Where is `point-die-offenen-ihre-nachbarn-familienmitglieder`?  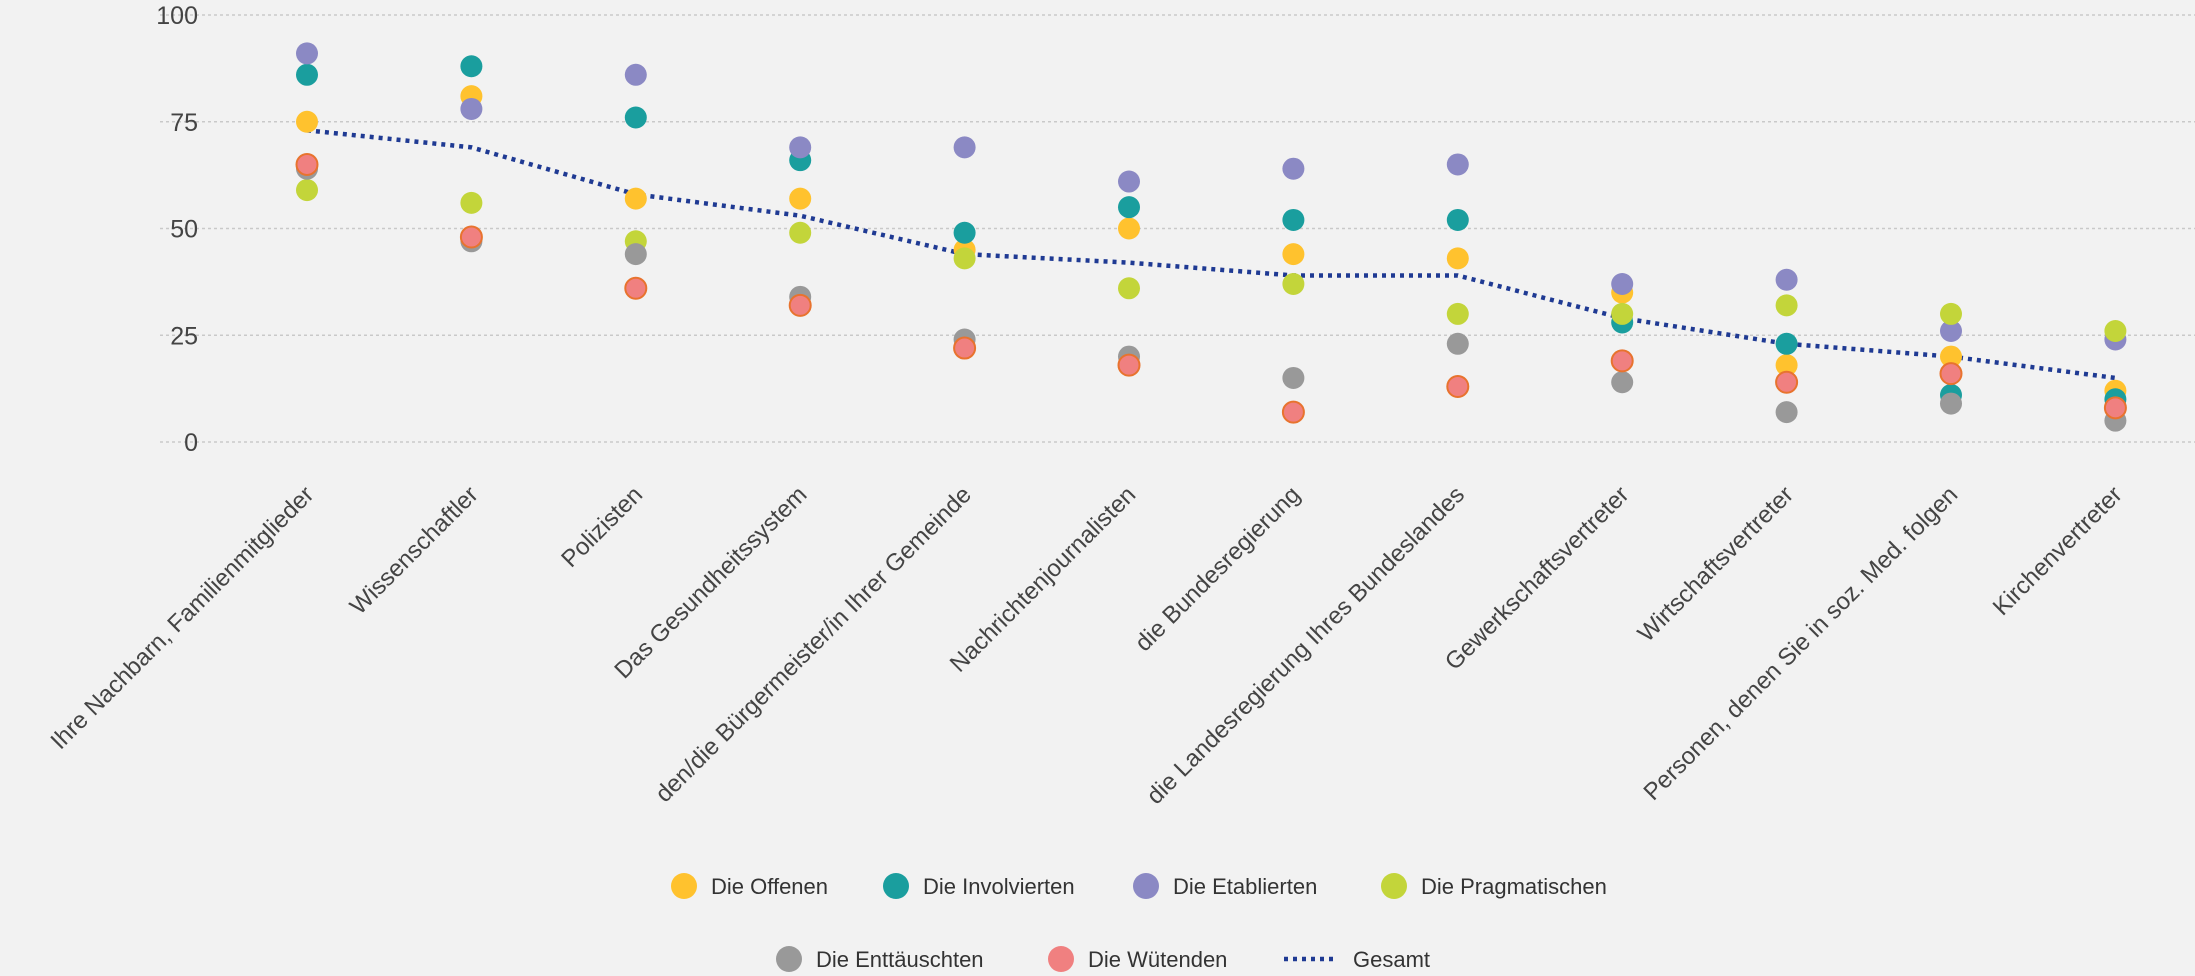
point-die-offenen-ihre-nachbarn-familienmitglieder is located at coordinates (307, 121).